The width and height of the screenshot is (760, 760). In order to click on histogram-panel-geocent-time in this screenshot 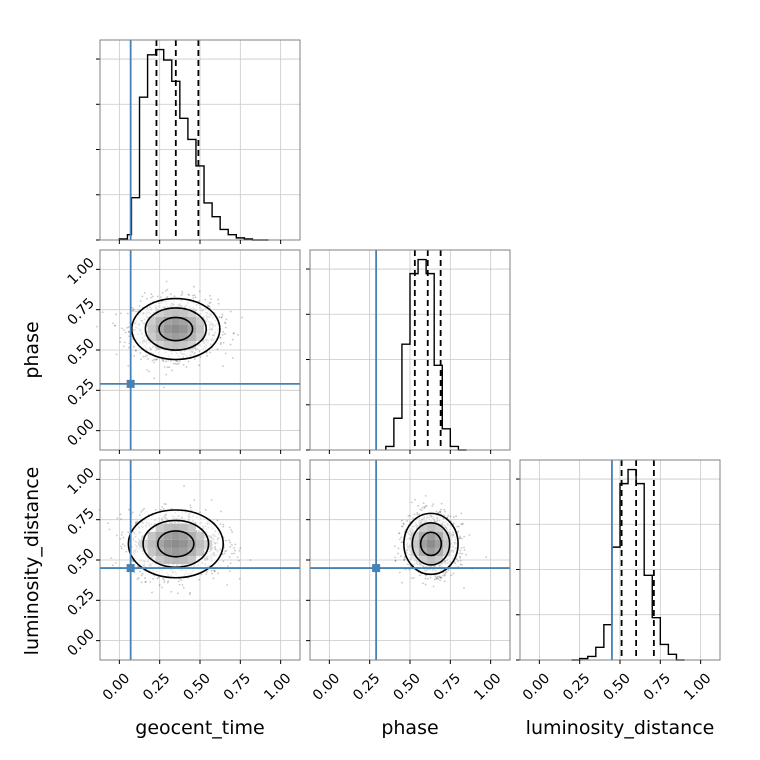, I will do `click(198, 141)`.